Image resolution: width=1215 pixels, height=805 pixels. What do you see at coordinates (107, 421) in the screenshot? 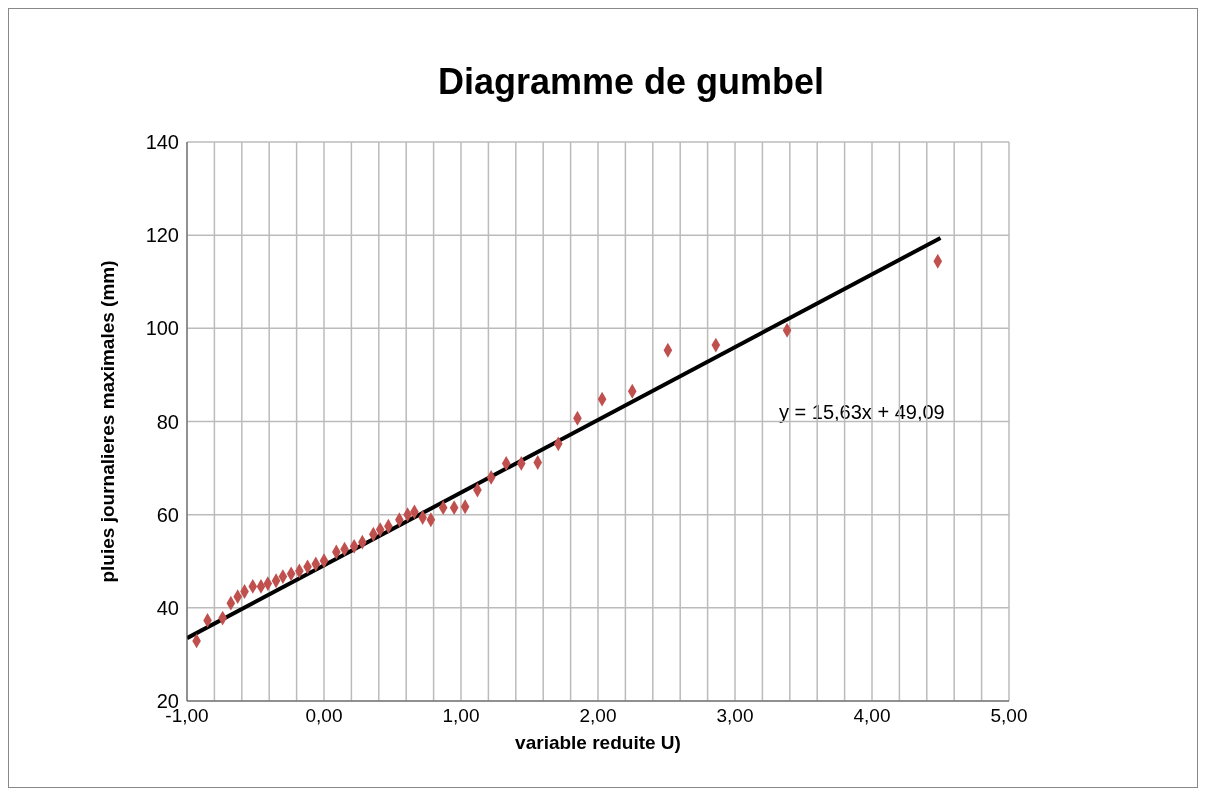
I see `y-axis-title: pluies journalieres maximales (mm)` at bounding box center [107, 421].